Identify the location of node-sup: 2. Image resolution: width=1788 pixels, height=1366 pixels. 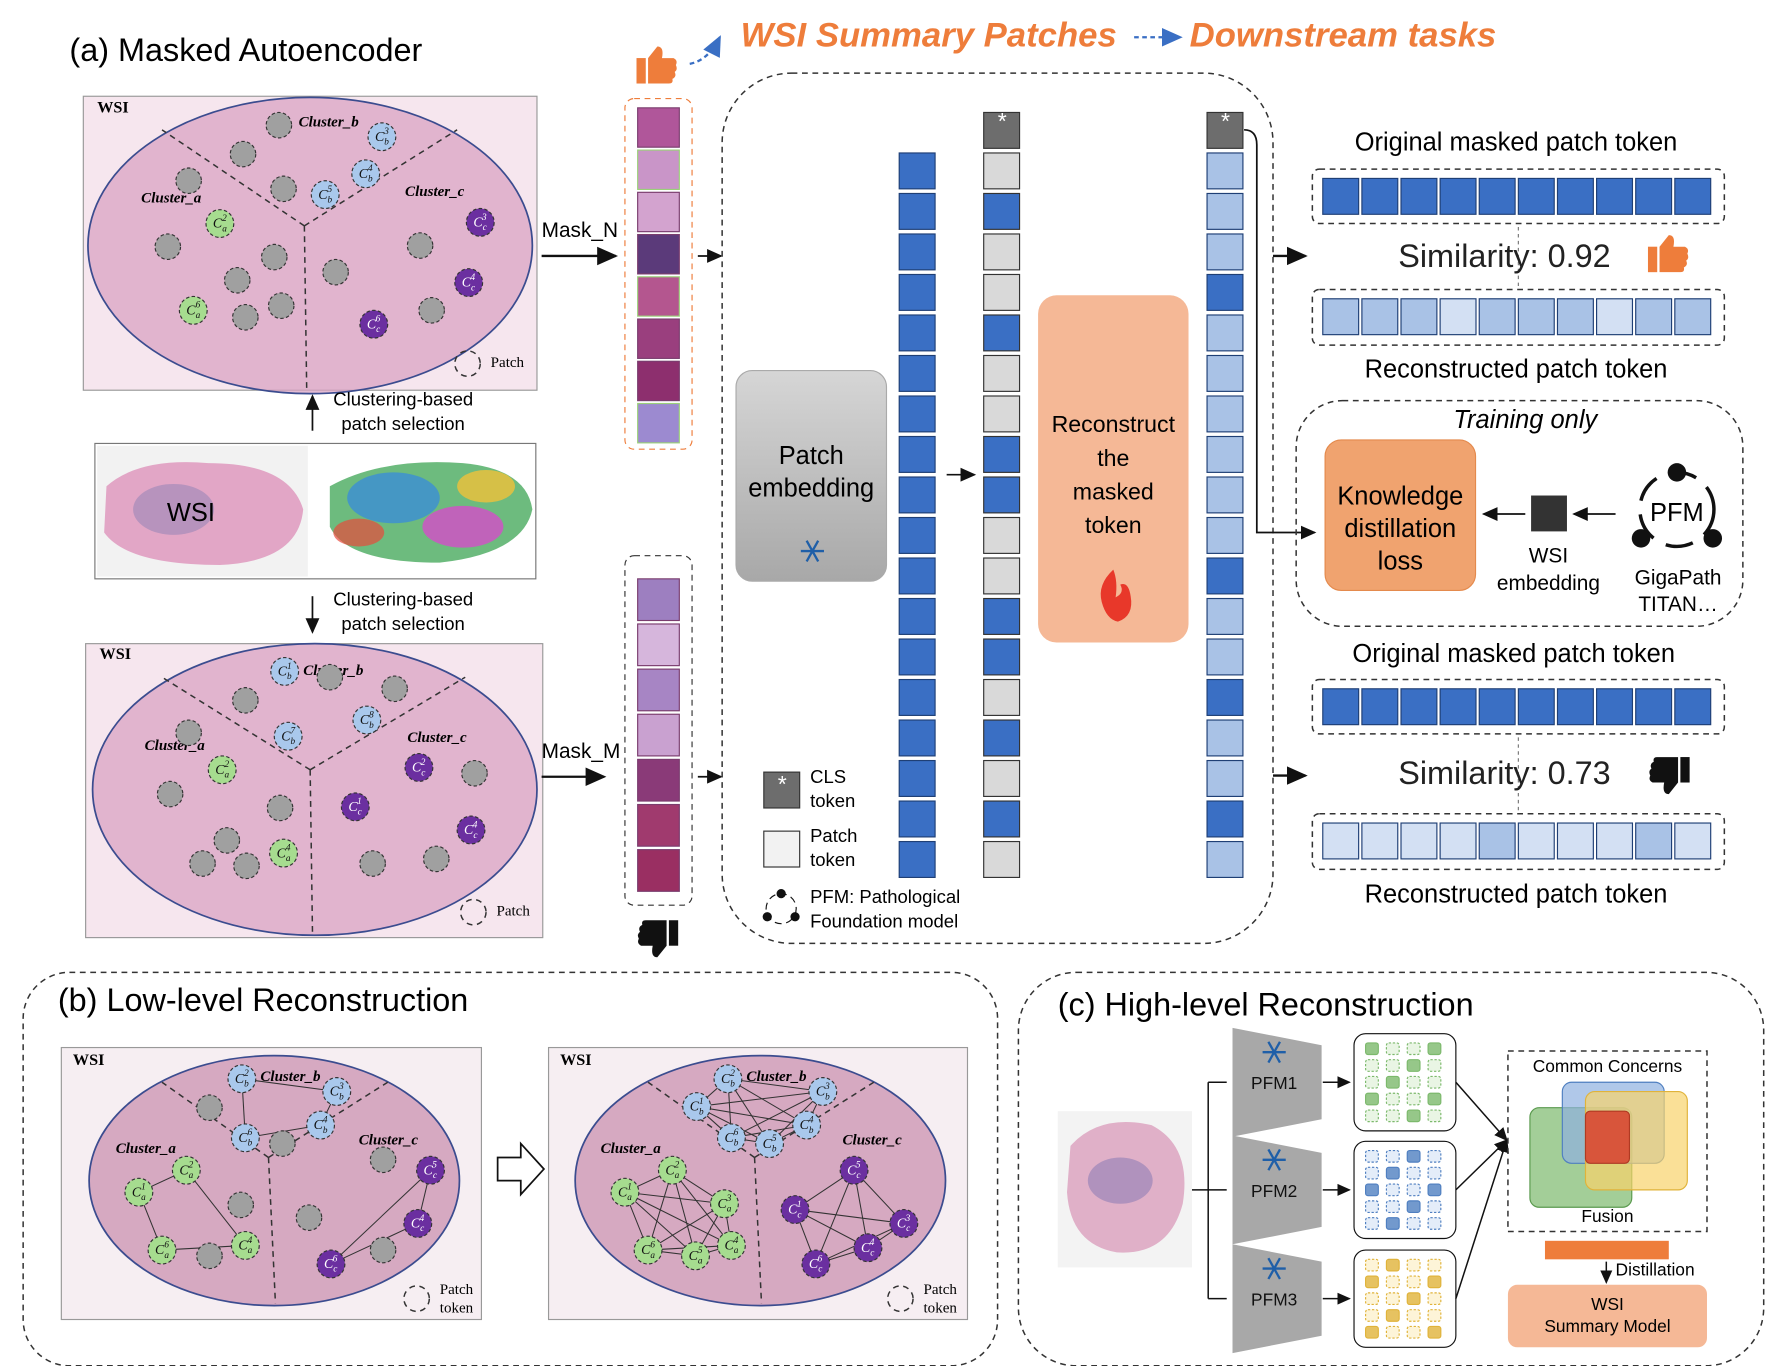
(423, 763).